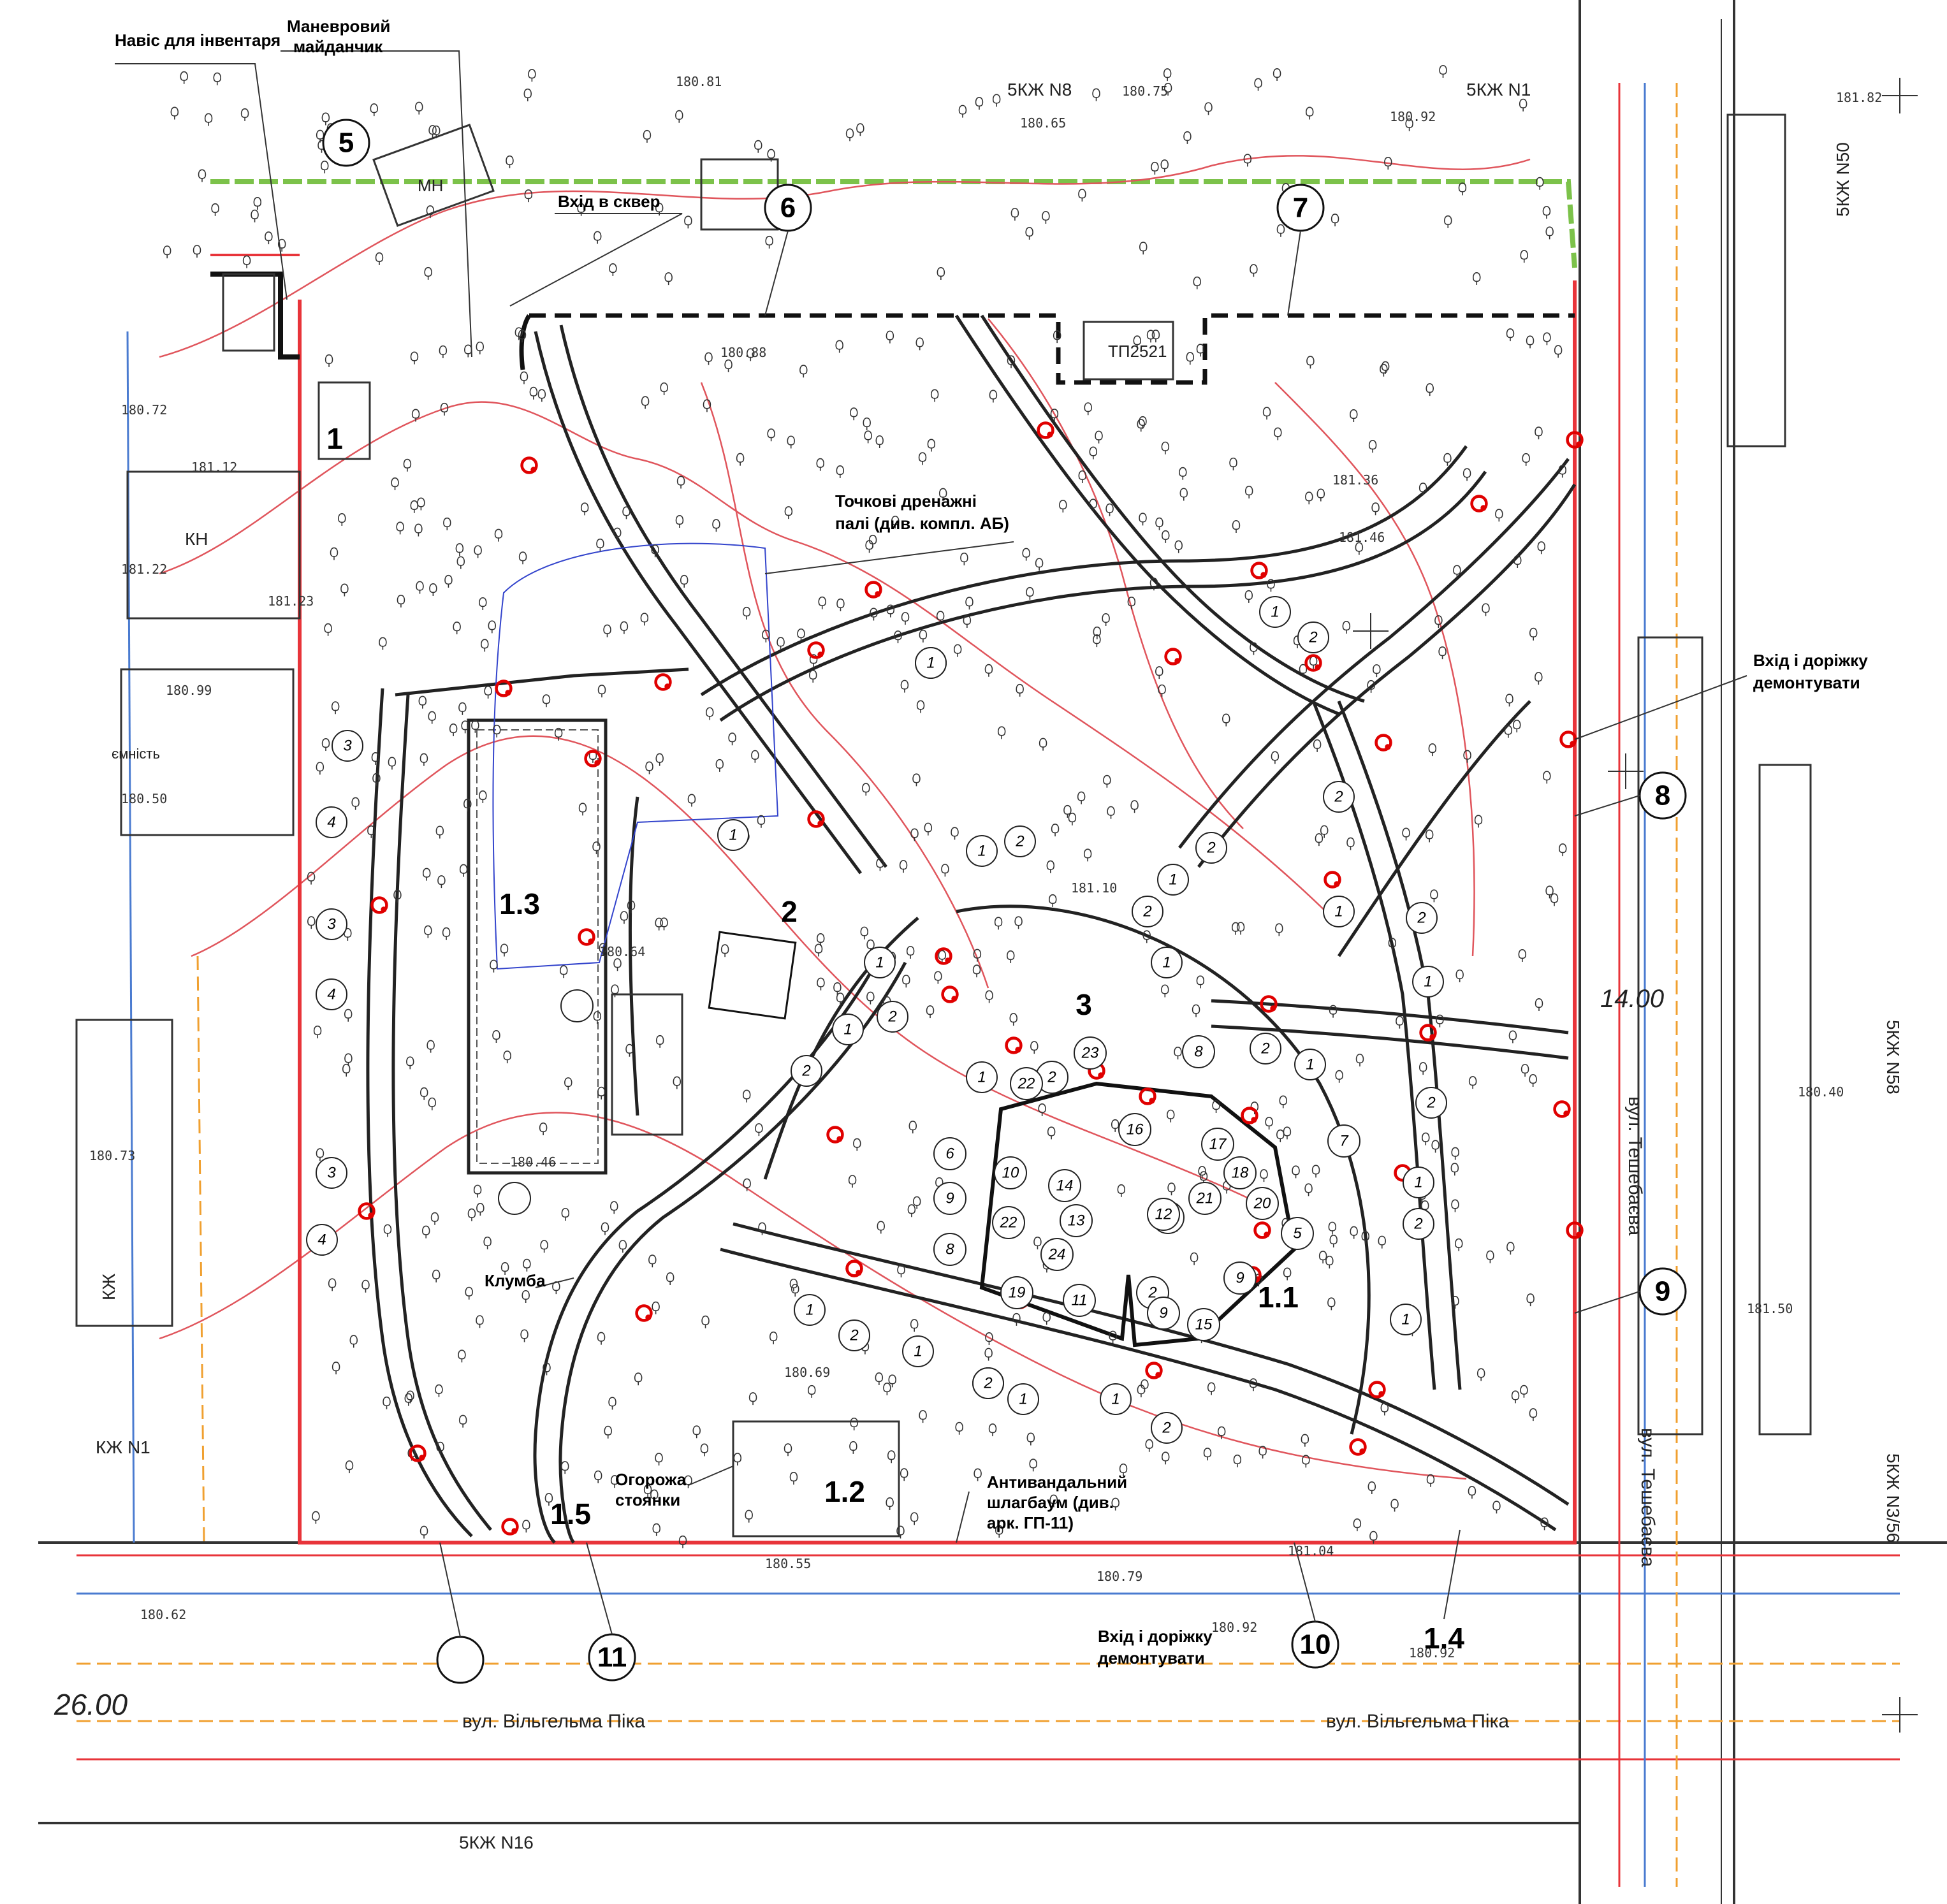 The width and height of the screenshot is (1947, 1904). I want to click on callout-parking-fence-1: Огорожа, so click(651, 1479).